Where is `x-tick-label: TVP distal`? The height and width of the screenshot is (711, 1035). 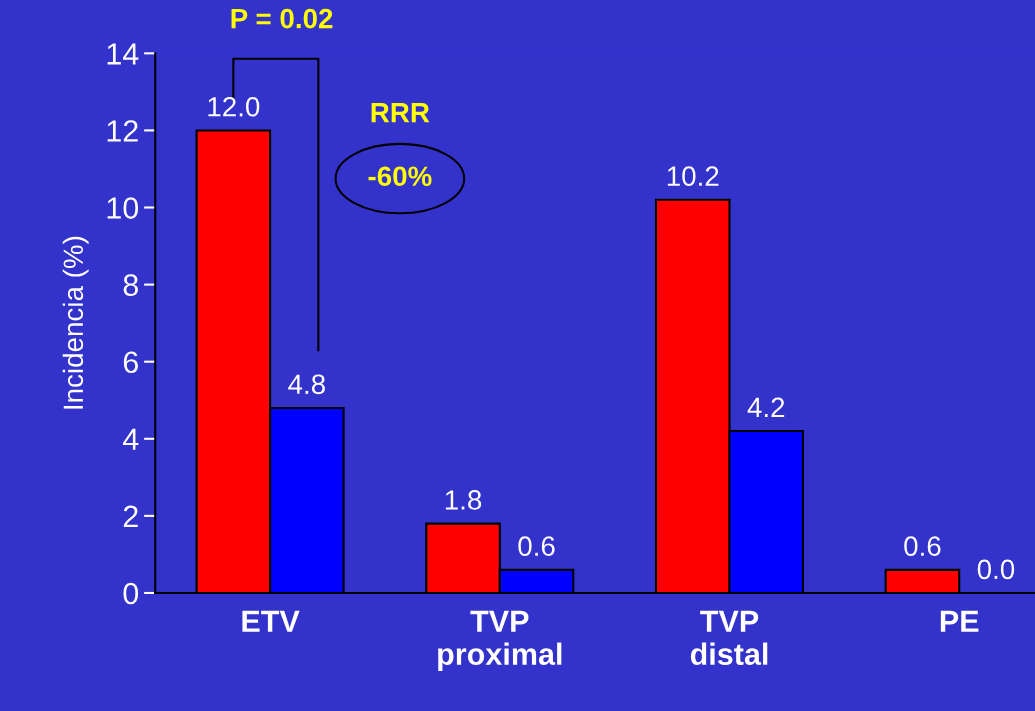 x-tick-label: TVP distal is located at coordinates (729, 637).